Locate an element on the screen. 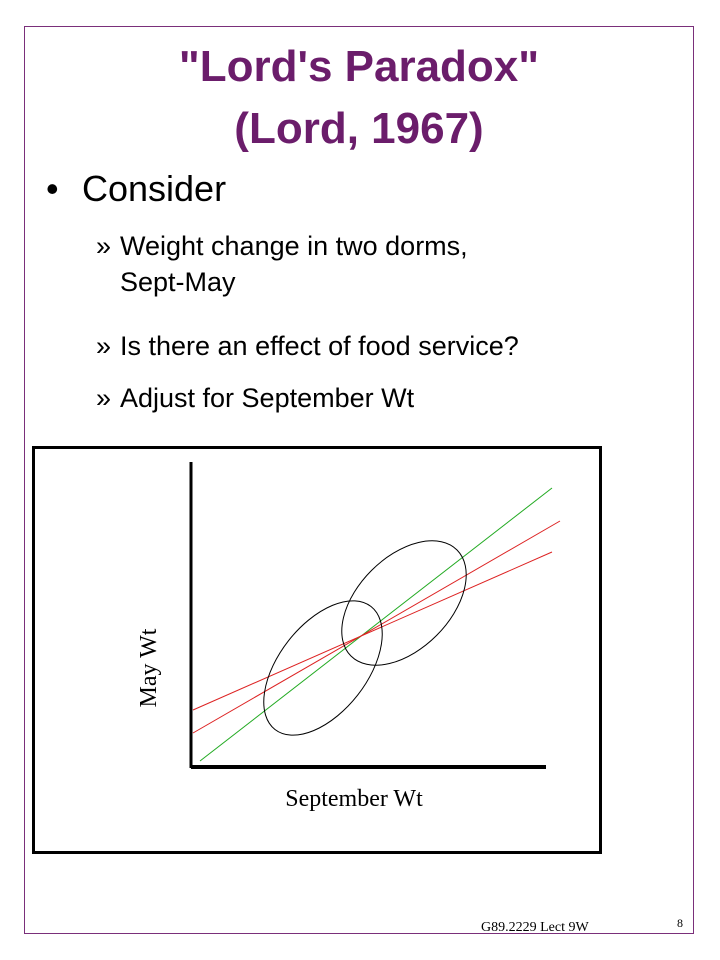  sub-item-adjust: » Adjust for September Wt is located at coordinates (255, 398).